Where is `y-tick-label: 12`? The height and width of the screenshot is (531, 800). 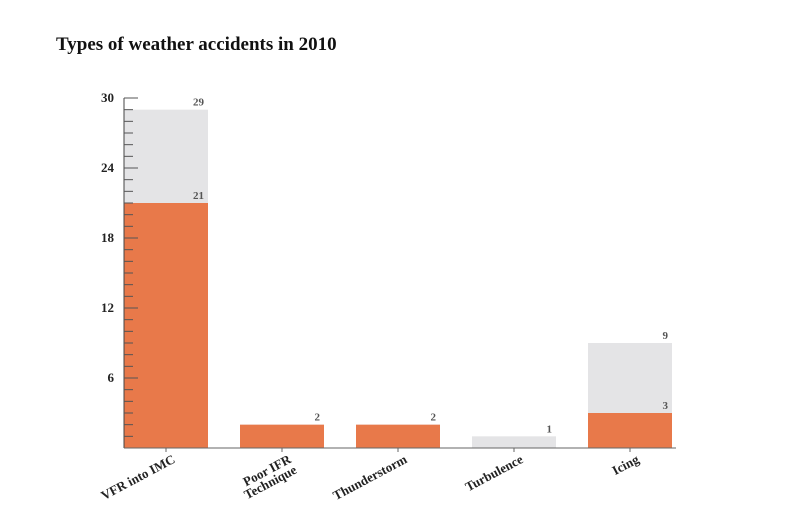 y-tick-label: 12 is located at coordinates (107, 307).